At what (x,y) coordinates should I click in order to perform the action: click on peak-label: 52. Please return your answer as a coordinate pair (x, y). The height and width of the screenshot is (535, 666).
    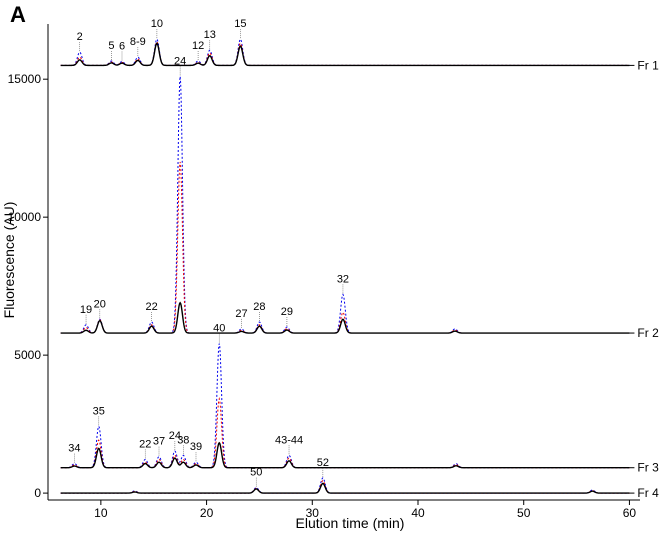
    Looking at the image, I should click on (323, 463).